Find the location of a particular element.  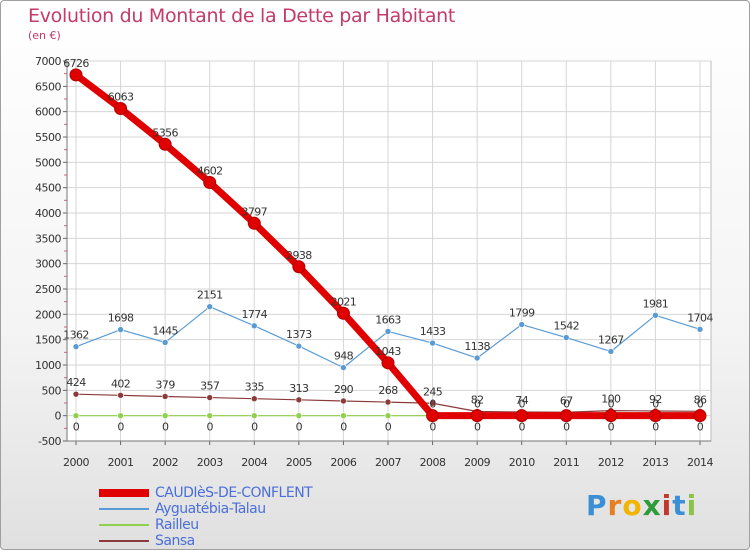

x-tick-label: 2009 is located at coordinates (477, 462).